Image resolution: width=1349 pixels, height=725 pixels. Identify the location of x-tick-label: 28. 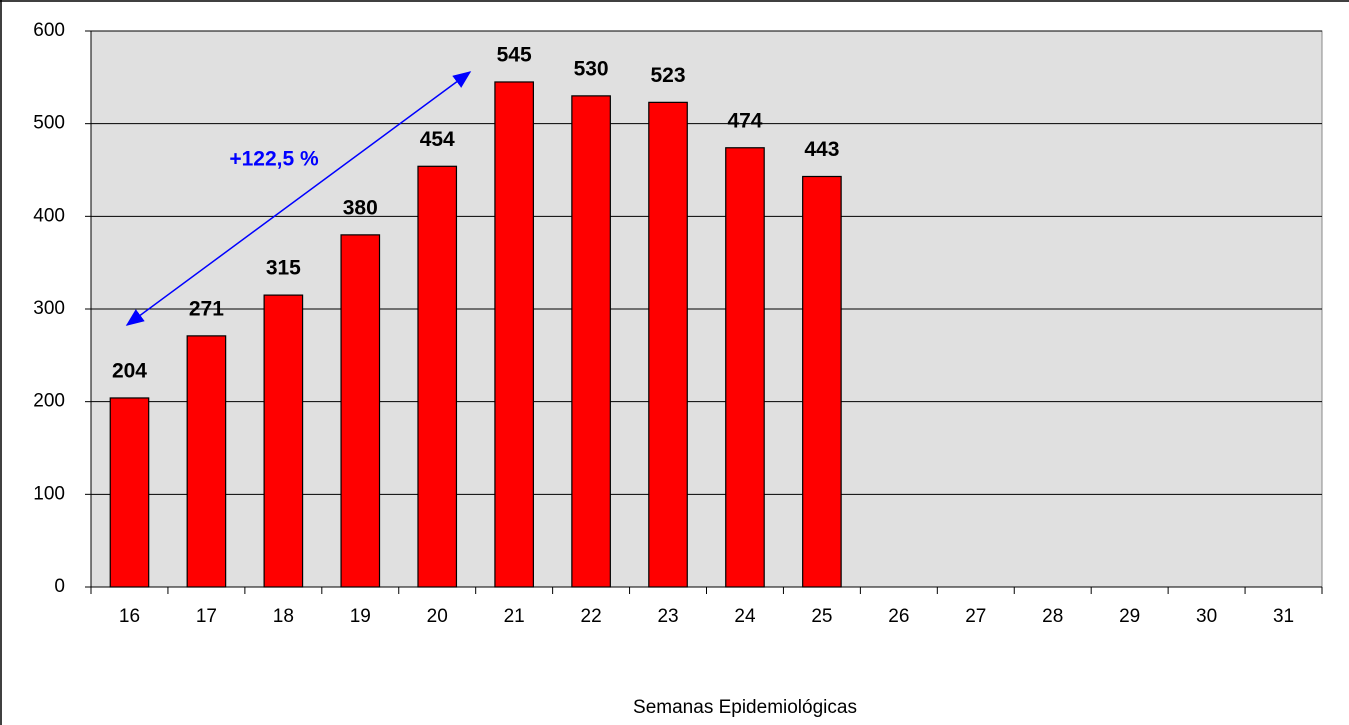
(1052, 616).